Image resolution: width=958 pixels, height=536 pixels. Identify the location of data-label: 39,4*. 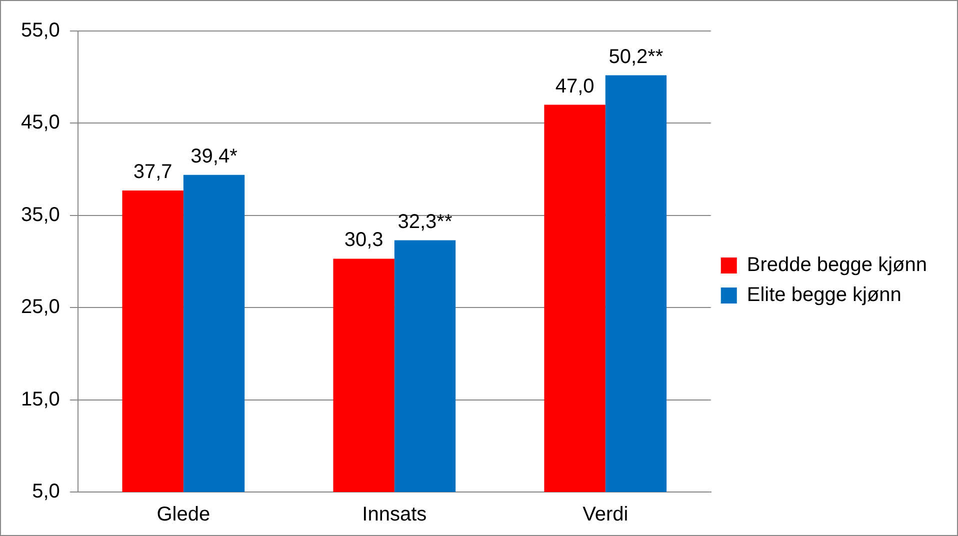
(214, 156).